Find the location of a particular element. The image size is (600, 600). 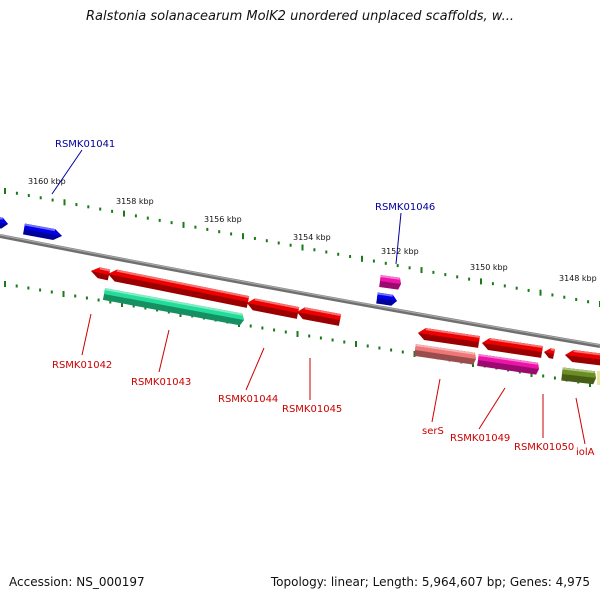

scale-tick-label: 3150 kbp is located at coordinates (489, 267).